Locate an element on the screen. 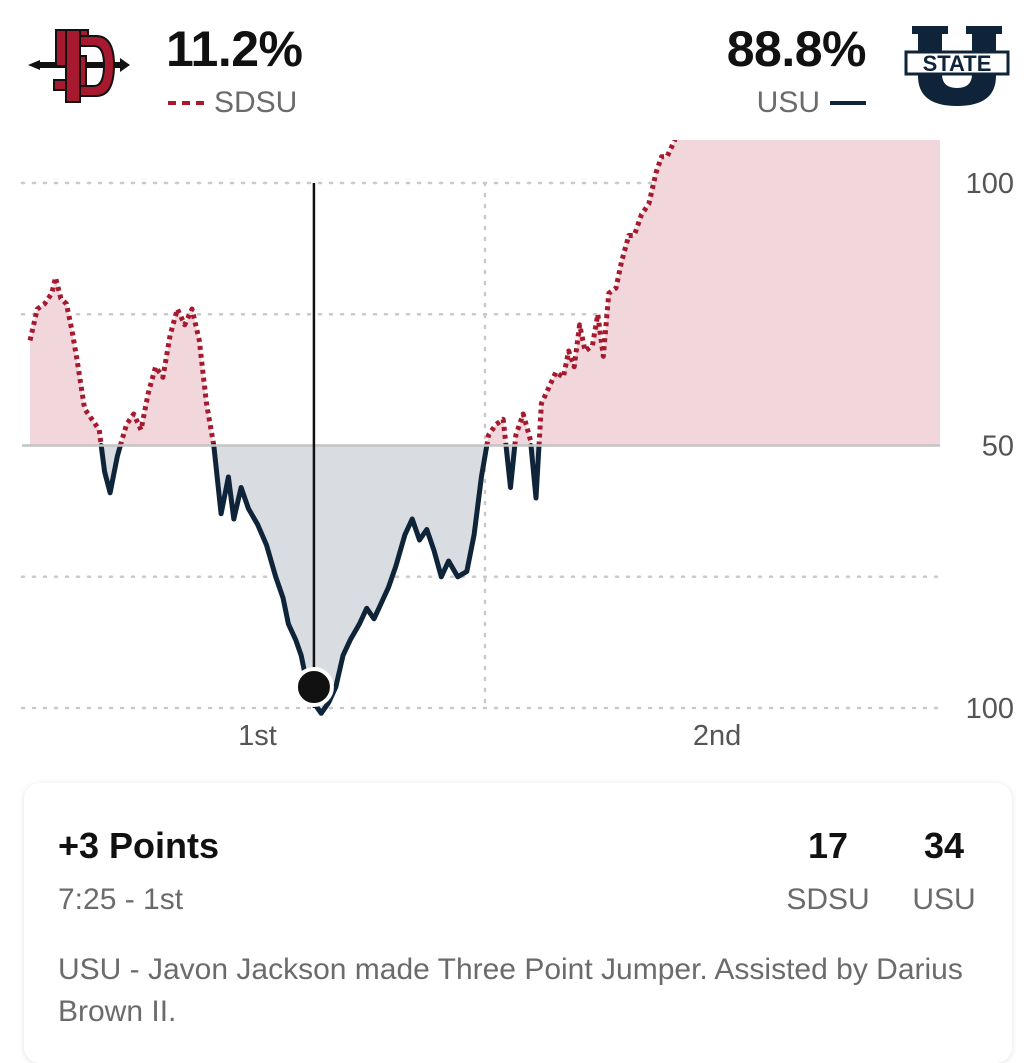 Image resolution: width=1036 pixels, height=1063 pixels. away-score-label: SDSU is located at coordinates (828, 899).